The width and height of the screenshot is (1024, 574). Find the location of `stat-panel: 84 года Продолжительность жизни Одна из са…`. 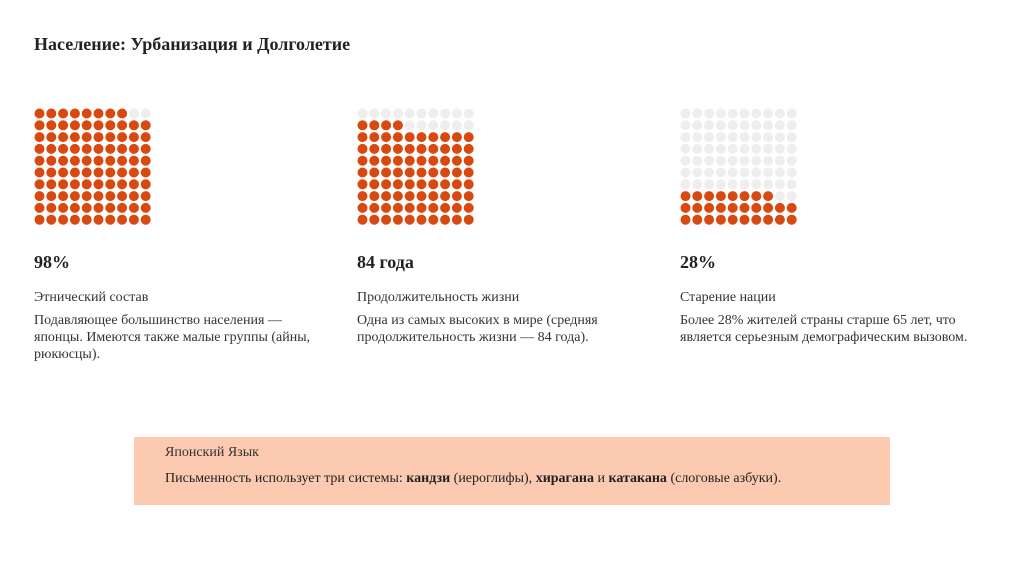

stat-panel: 84 года Продолжительность жизни Одна из са… is located at coordinates (507, 227).